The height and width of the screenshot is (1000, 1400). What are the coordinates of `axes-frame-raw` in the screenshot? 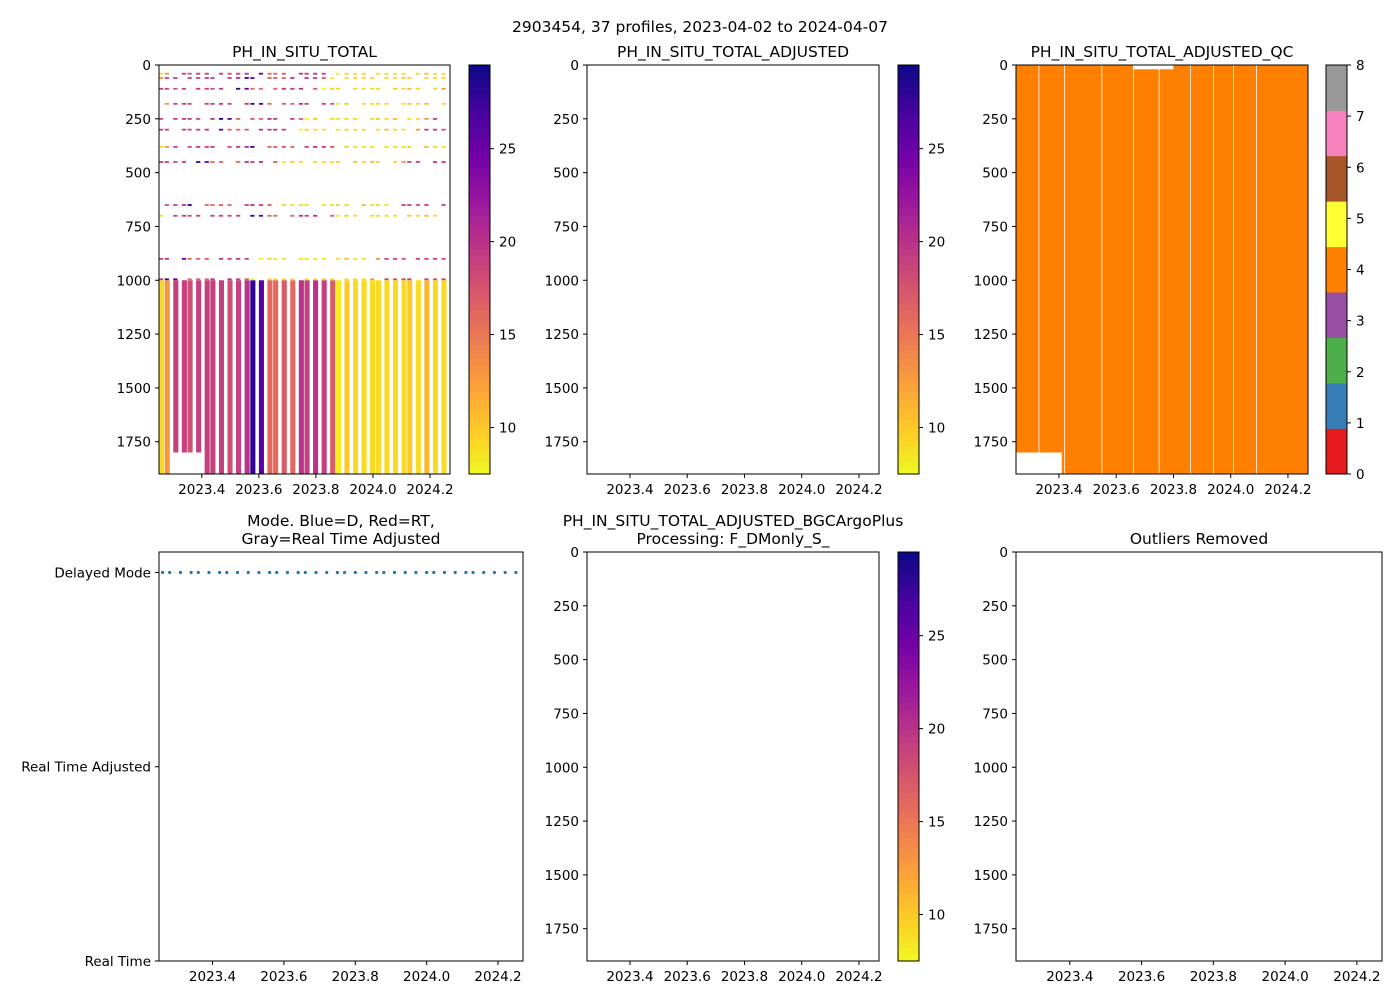 It's located at (304, 269).